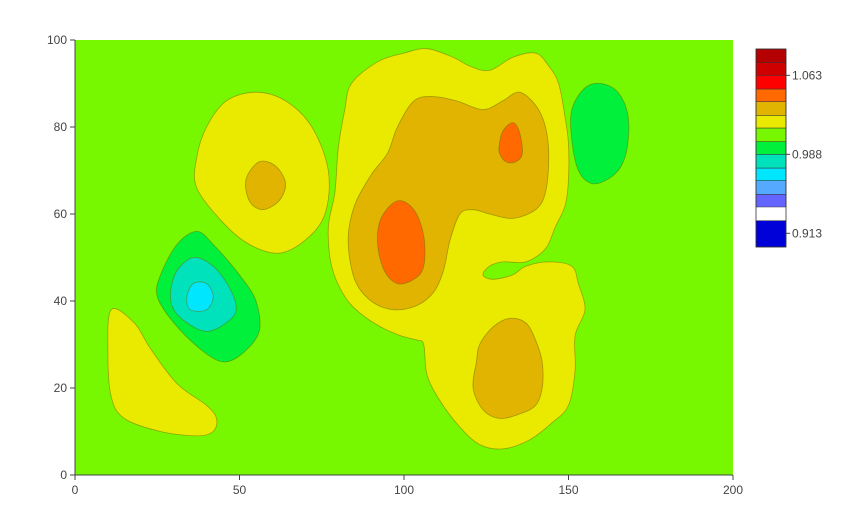 This screenshot has width=863, height=529. Describe the element at coordinates (807, 75) in the screenshot. I see `colorbar-label: 1.063` at that location.